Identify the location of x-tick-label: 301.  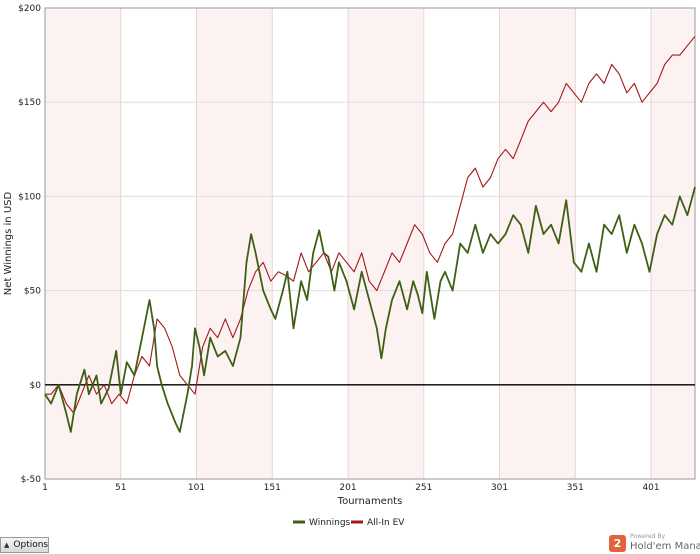
(499, 488).